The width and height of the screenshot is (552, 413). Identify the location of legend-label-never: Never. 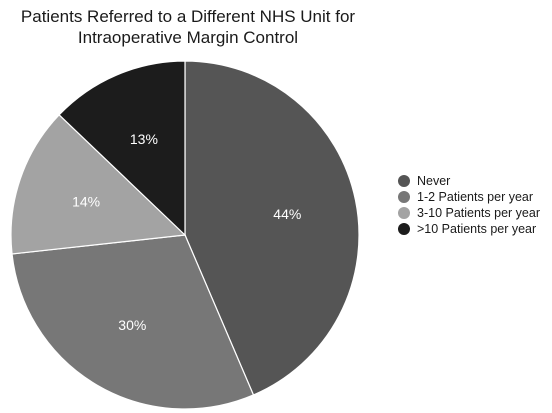
(434, 181).